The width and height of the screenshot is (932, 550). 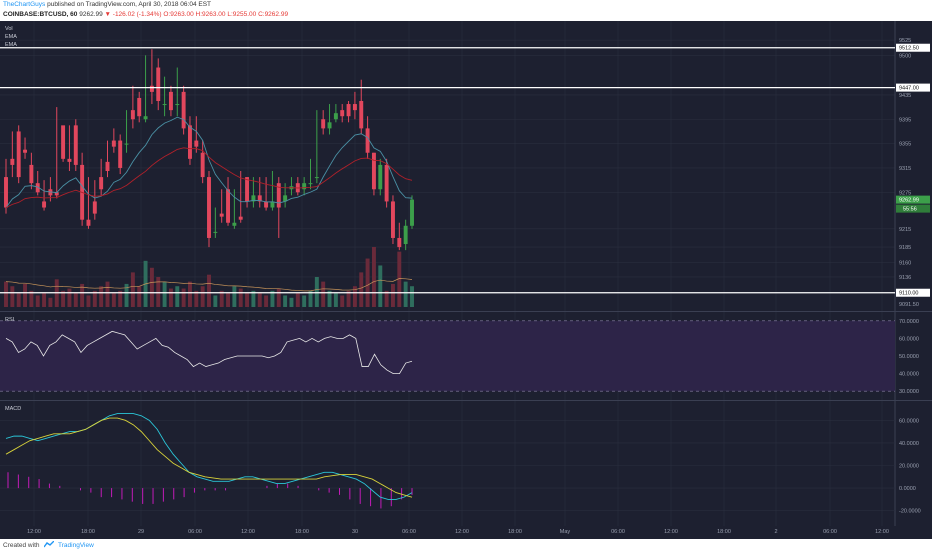 I want to click on chart-footer: Created with TradingView, so click(x=466, y=544).